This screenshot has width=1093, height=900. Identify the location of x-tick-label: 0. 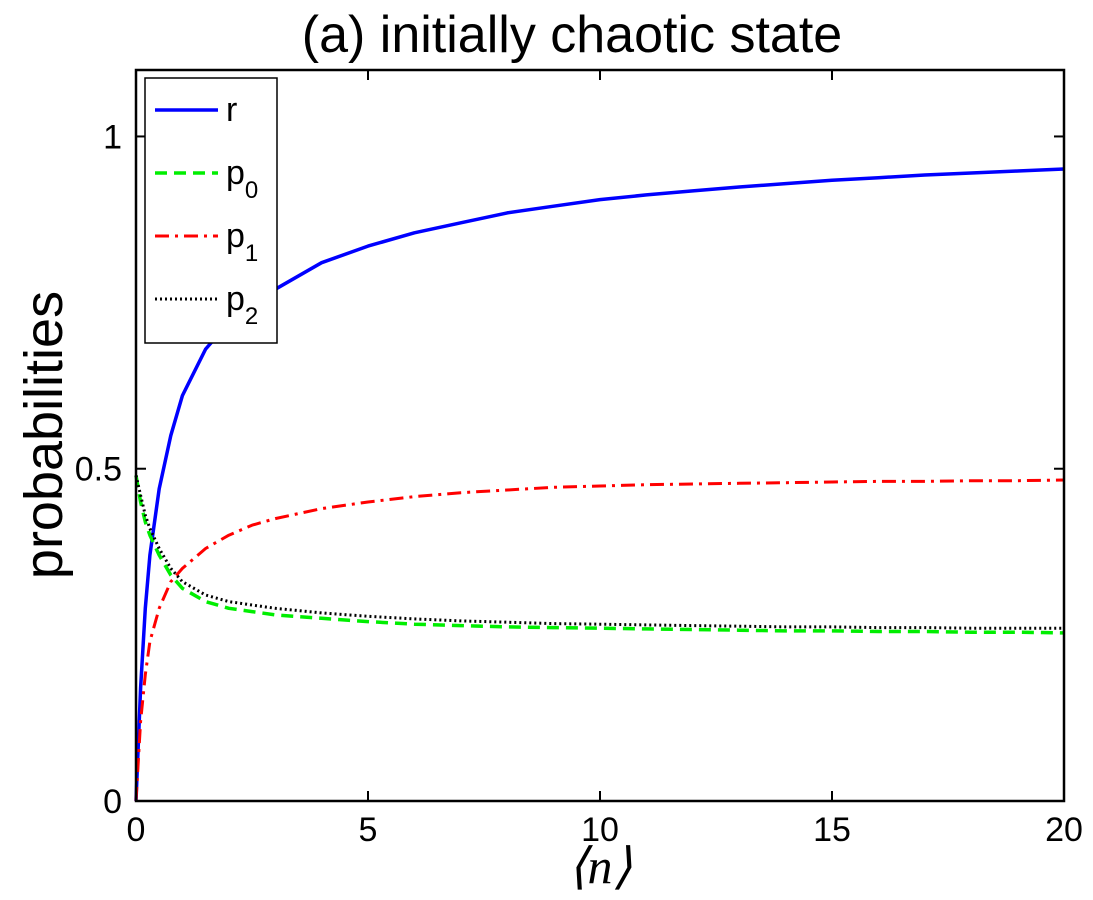
(136, 830).